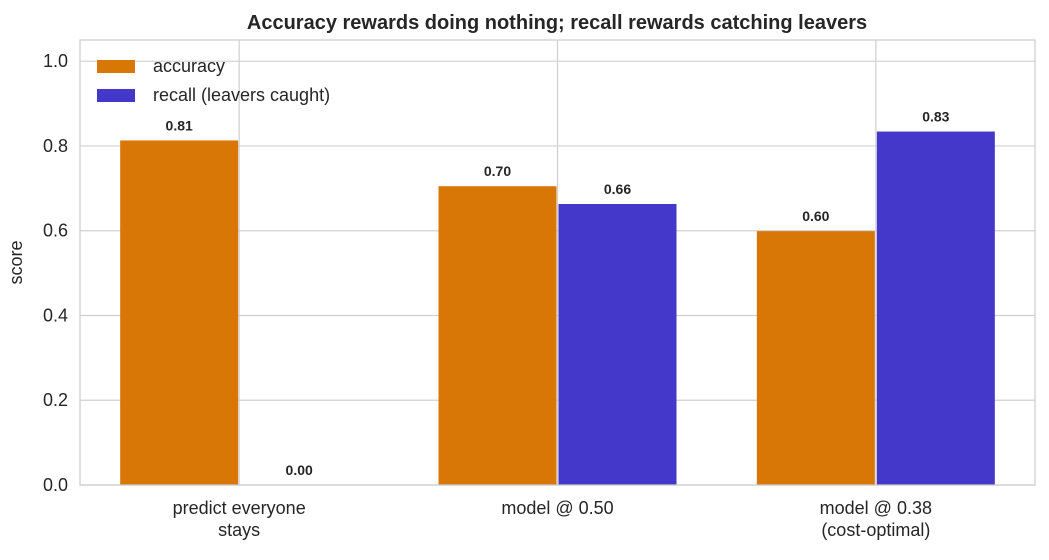  I want to click on x-tick-label-line: model @ 0.50, so click(557, 508).